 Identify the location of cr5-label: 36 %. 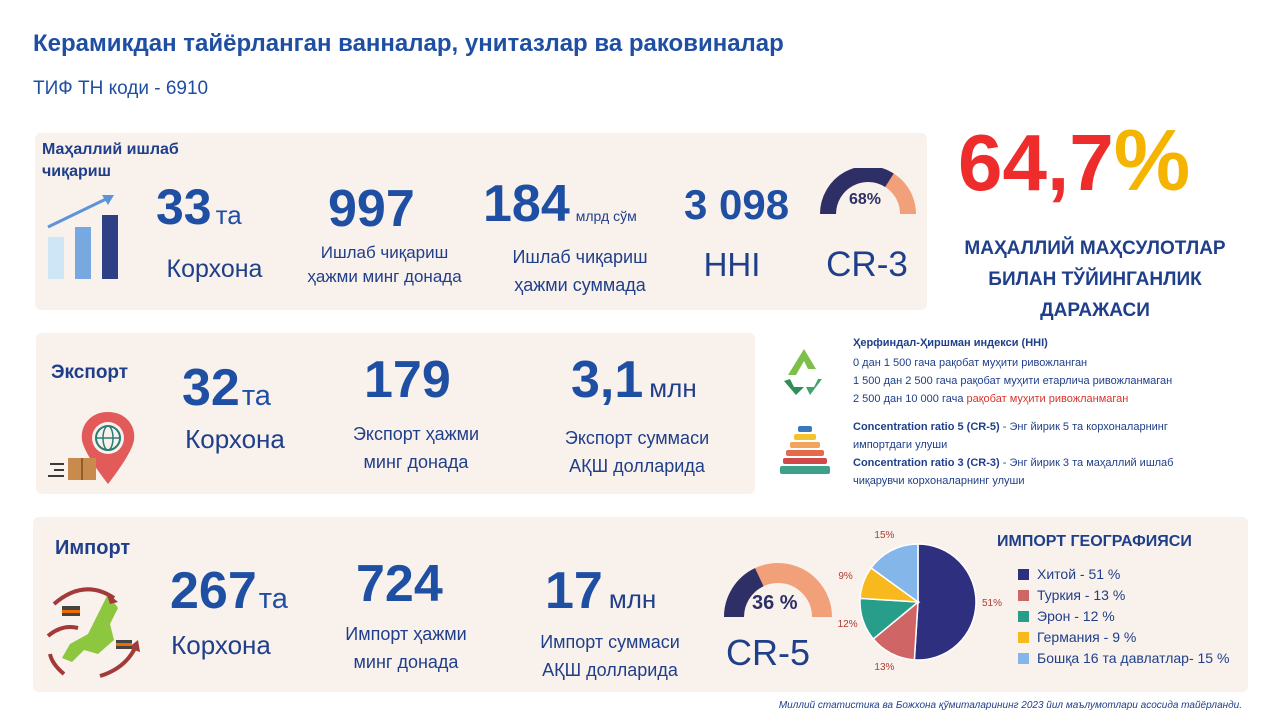
(775, 603).